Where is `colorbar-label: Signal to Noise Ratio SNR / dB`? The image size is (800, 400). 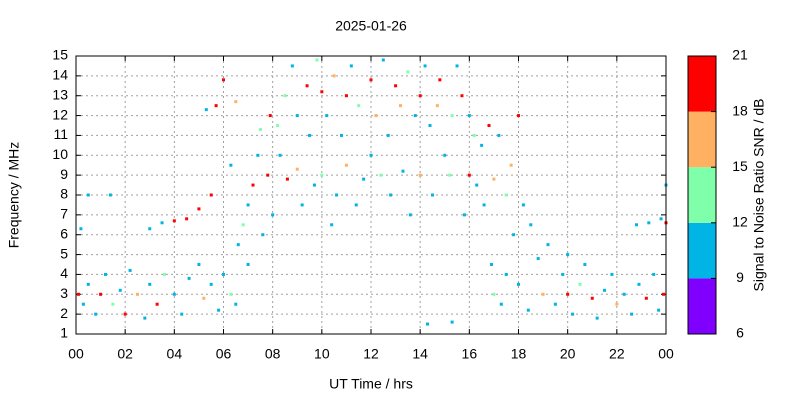 colorbar-label: Signal to Noise Ratio SNR / dB is located at coordinates (759, 195).